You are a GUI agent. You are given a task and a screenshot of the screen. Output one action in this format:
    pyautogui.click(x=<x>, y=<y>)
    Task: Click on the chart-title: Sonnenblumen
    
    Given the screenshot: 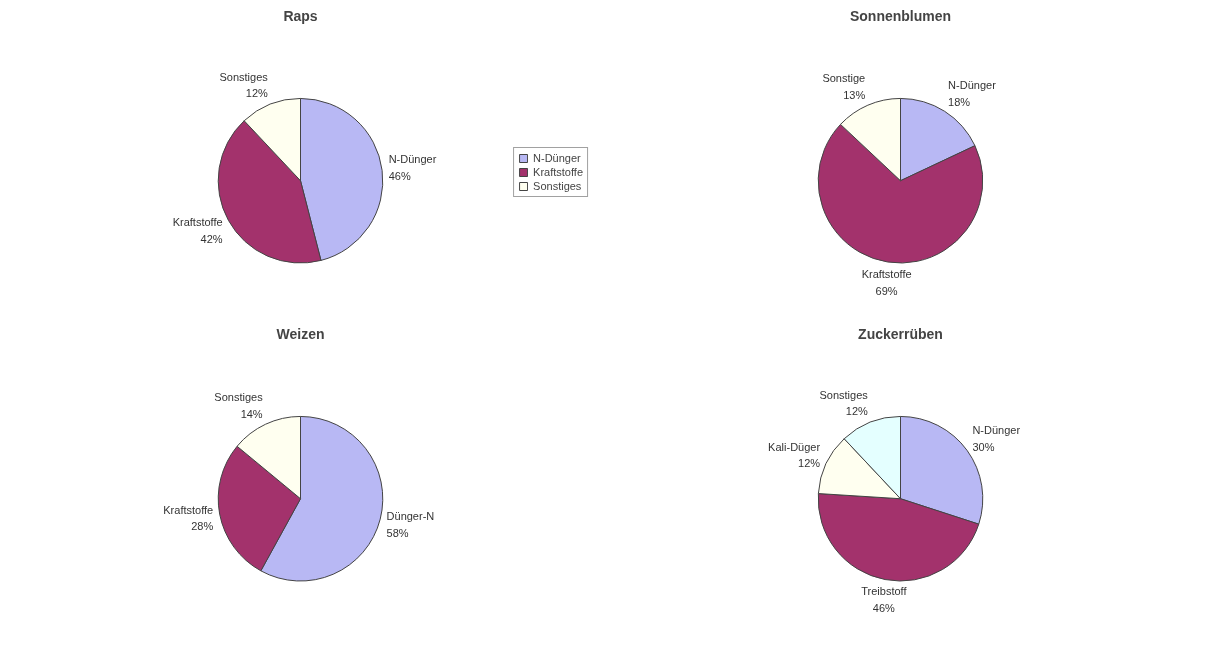 What is the action you would take?
    pyautogui.click(x=900, y=15)
    